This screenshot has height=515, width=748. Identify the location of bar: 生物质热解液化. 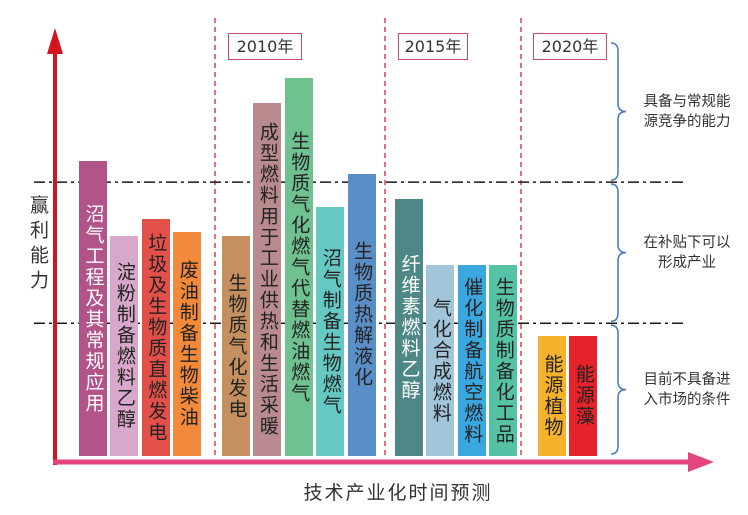
(361, 314).